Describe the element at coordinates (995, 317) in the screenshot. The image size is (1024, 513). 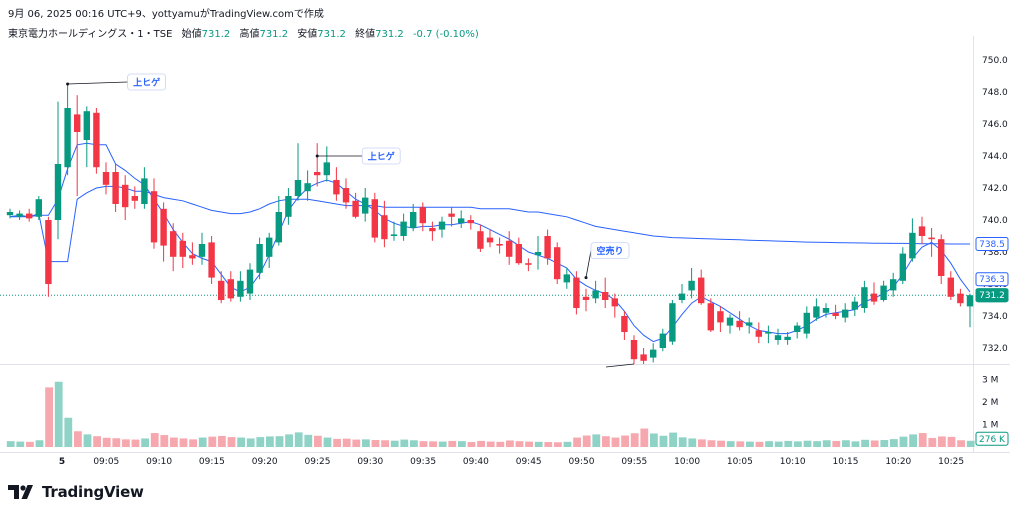
I see `price-axis-tick-label: 734.0` at that location.